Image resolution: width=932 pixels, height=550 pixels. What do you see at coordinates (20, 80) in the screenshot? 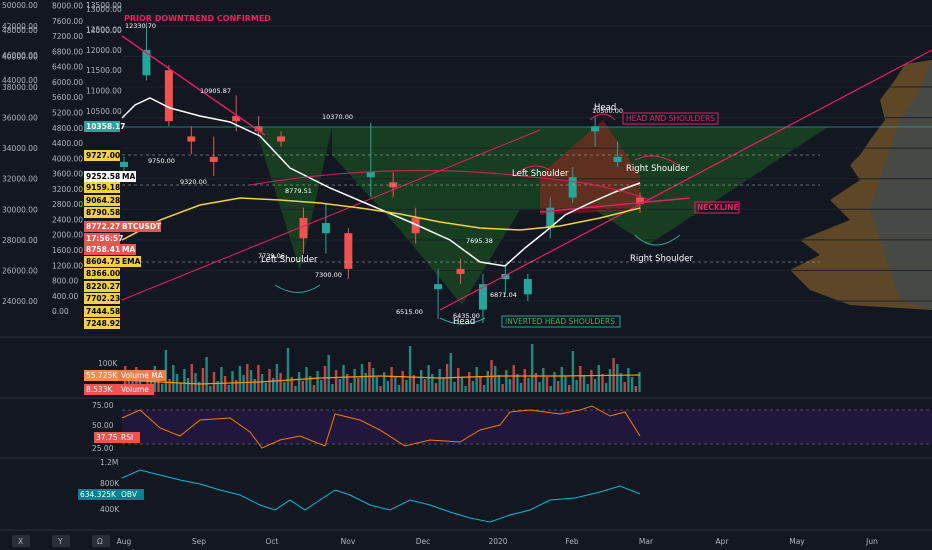
I see `top-axis-tick: 44000.00` at bounding box center [20, 80].